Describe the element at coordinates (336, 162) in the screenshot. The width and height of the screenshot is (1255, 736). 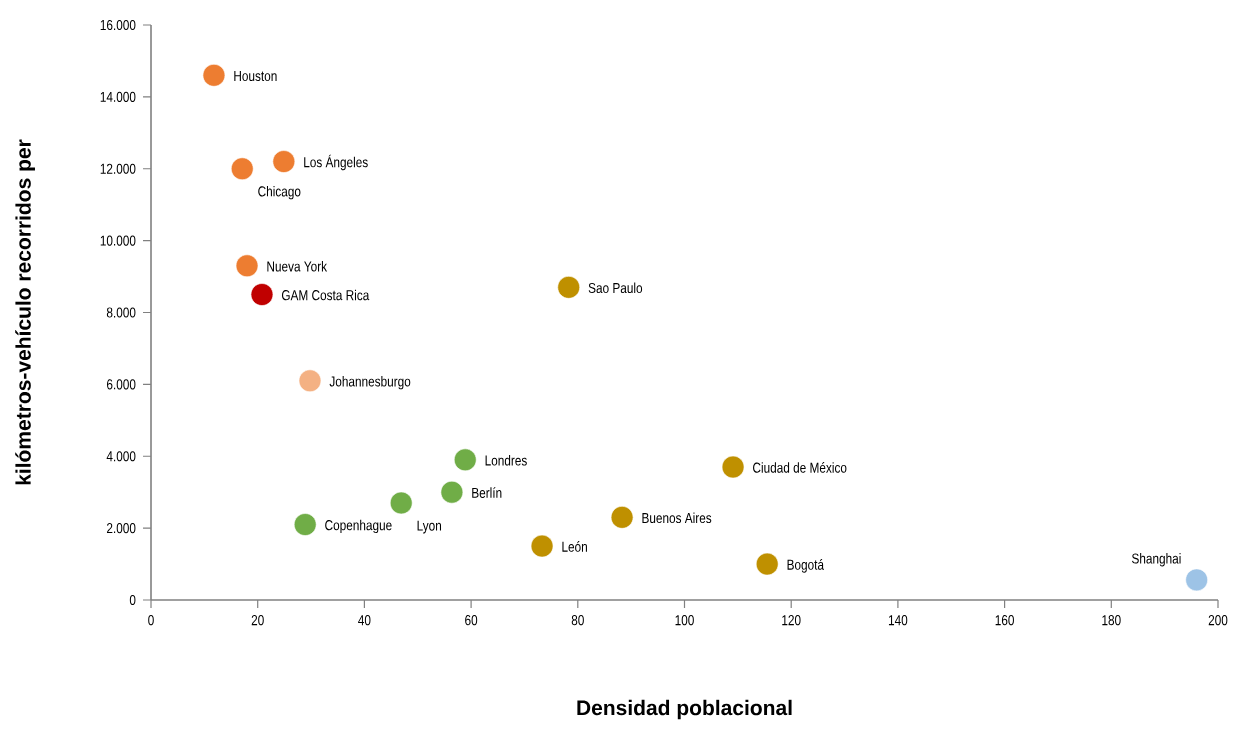
I see `series-label: Los Ángeles` at that location.